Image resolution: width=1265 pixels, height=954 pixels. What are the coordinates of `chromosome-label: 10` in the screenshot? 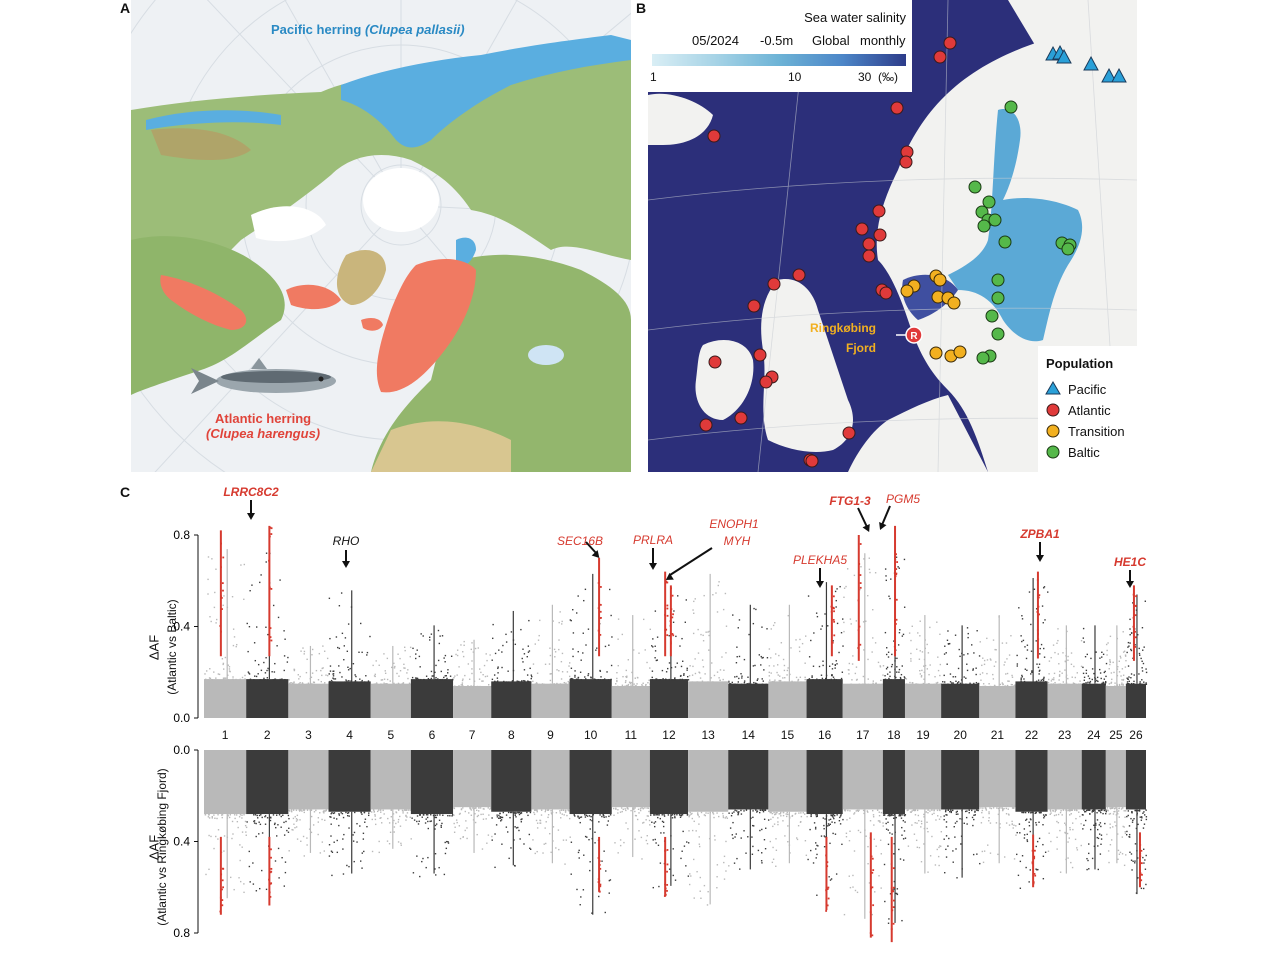 It's located at (591, 735).